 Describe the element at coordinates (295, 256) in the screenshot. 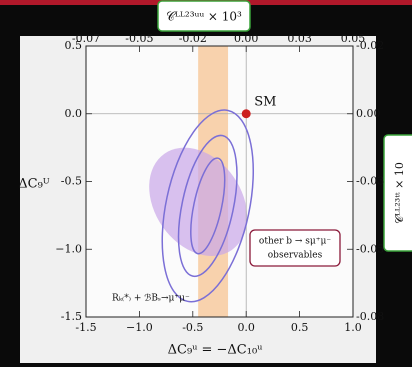

I see `annotation: observables` at that location.